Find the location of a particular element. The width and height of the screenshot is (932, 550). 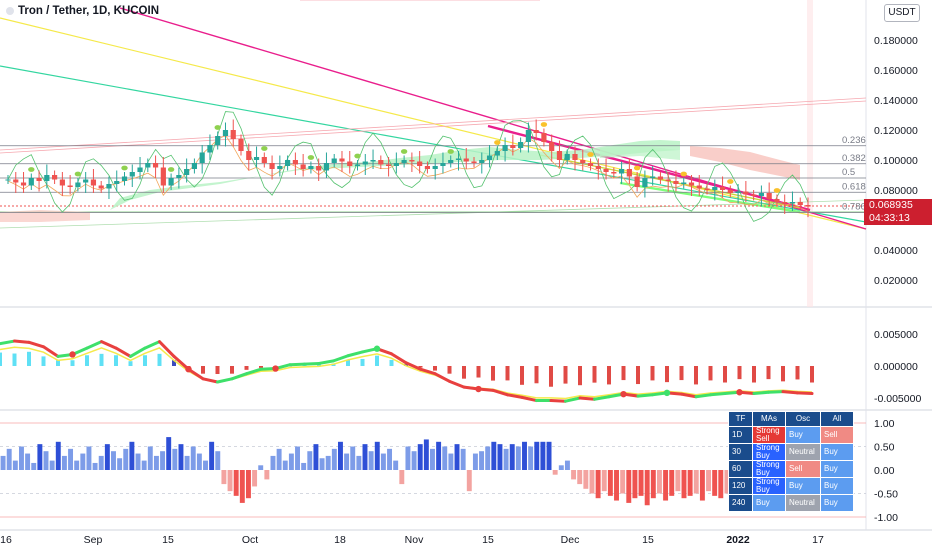

signal-row: 120 Strong Buy Buy Buy is located at coordinates (791, 486).